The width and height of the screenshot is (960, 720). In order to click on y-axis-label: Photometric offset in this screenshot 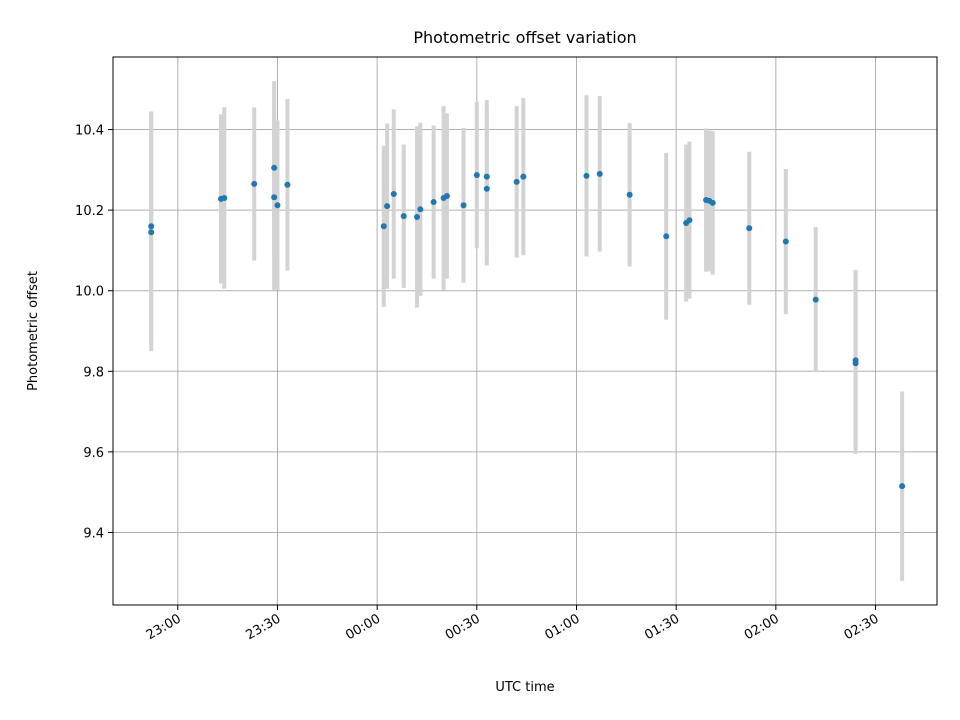, I will do `click(33, 331)`.